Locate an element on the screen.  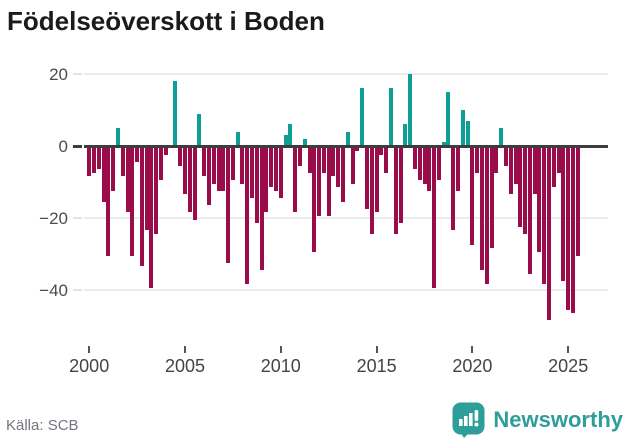
bar-2010Q3 is located at coordinates (290, 135).